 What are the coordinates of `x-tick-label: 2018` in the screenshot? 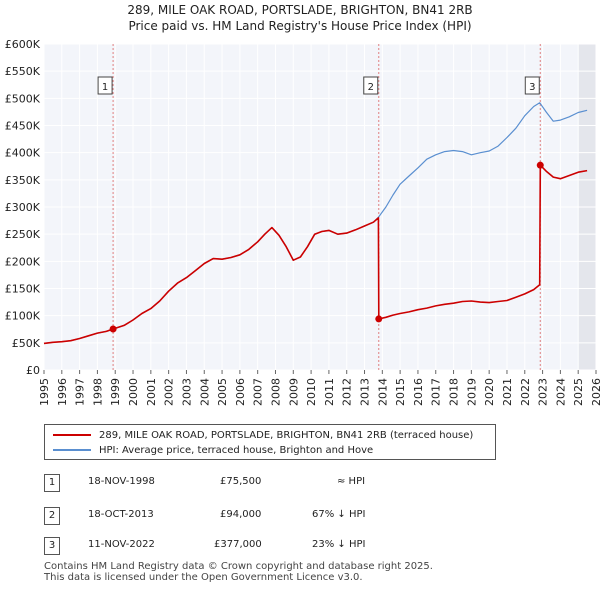 It's located at (454, 392).